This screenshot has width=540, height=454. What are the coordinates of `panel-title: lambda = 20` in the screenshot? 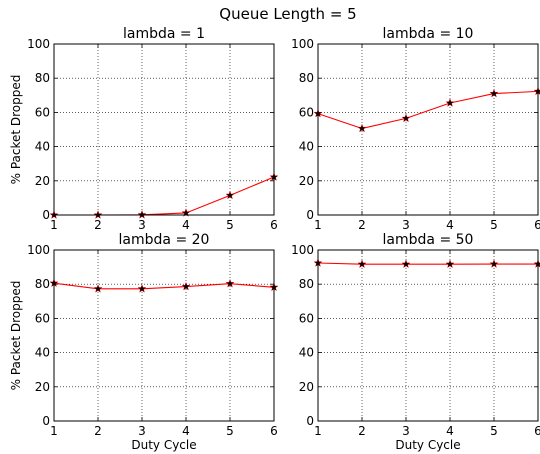 It's located at (164, 240).